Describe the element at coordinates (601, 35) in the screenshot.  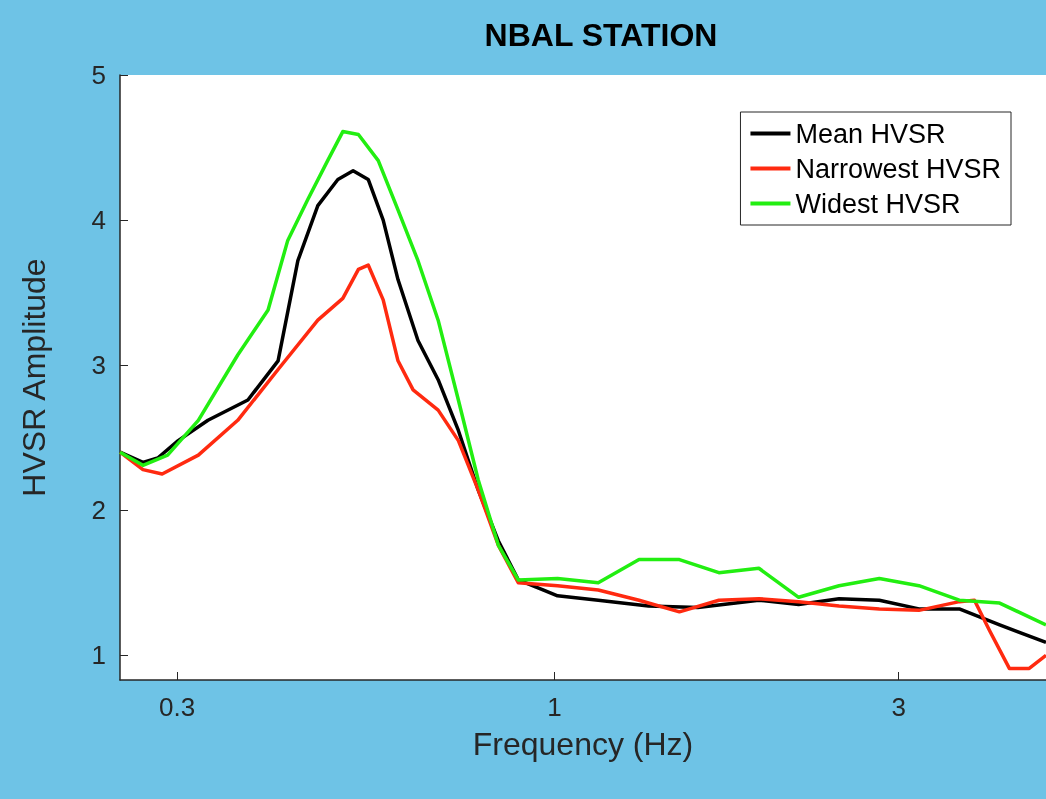
I see `chart-title: NBAL STATION` at that location.